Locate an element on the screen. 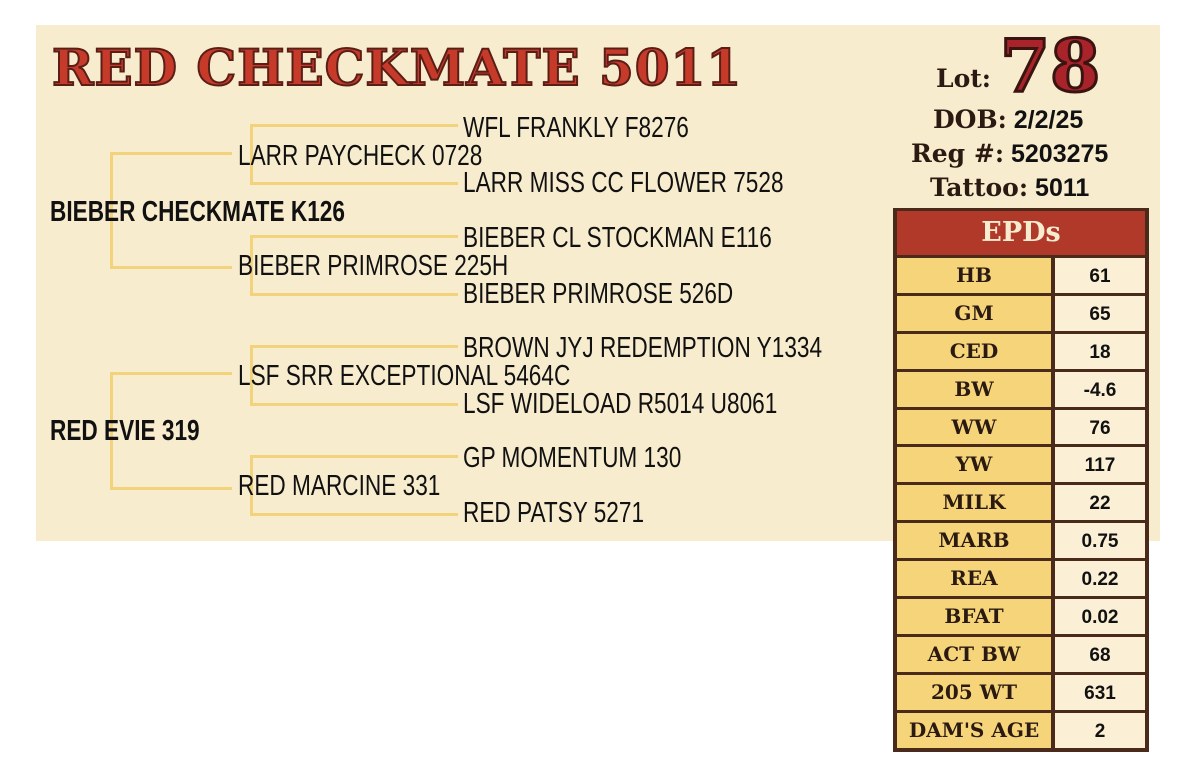 This screenshot has height=759, width=1182. dam: RED EVIE 319 is located at coordinates (125, 431).